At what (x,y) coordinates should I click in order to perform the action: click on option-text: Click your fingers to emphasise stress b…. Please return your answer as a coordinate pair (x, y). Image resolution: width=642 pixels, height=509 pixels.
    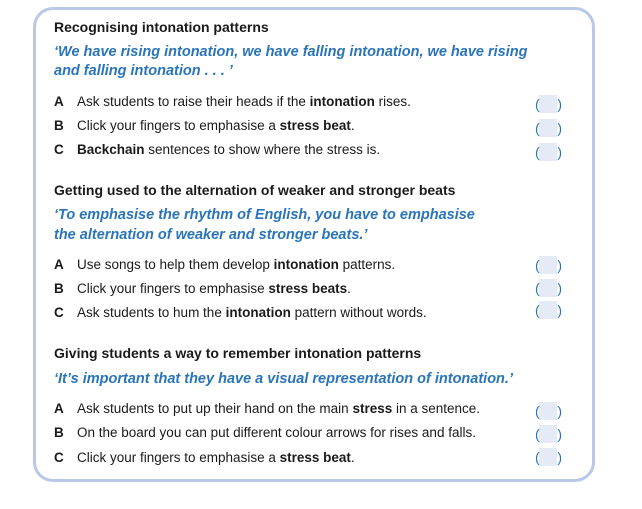
    Looking at the image, I should click on (214, 288).